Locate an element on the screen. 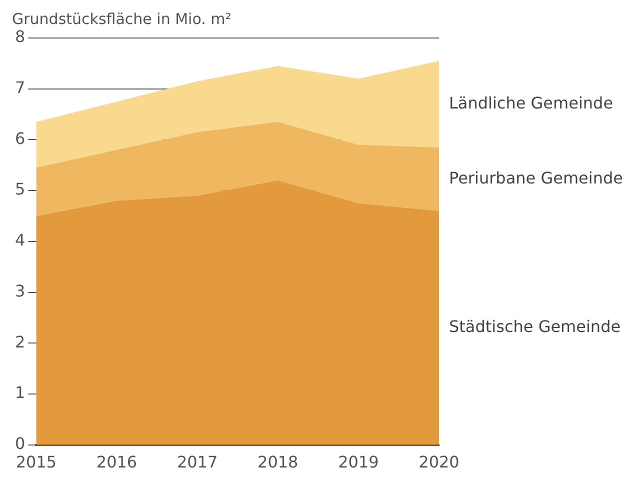  series-label: Periurbane Gemeinde is located at coordinates (536, 178).